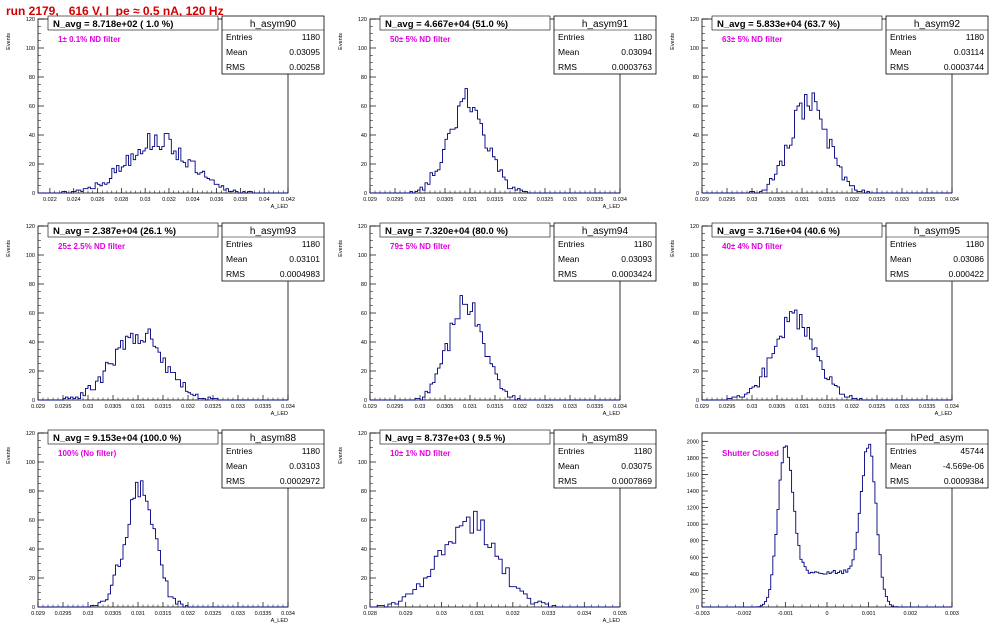 This screenshot has width=996, height=633. What do you see at coordinates (693, 459) in the screenshot?
I see `y-tick-label: 1800` at bounding box center [693, 459].